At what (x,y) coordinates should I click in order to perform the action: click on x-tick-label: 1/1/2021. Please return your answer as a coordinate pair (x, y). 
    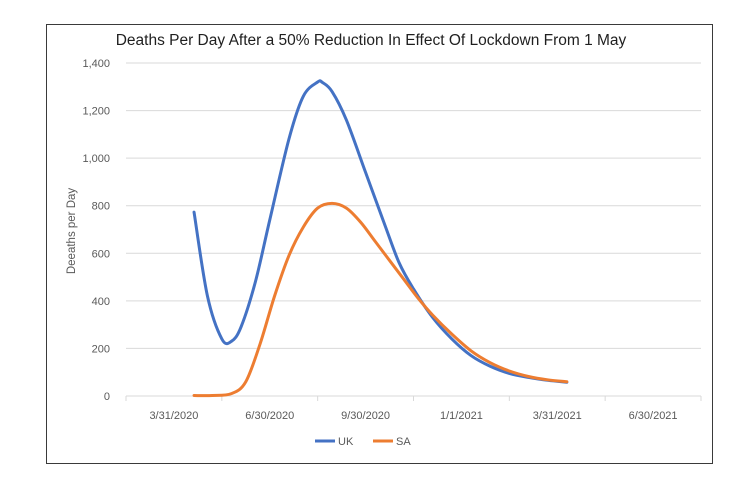
    Looking at the image, I should click on (461, 416).